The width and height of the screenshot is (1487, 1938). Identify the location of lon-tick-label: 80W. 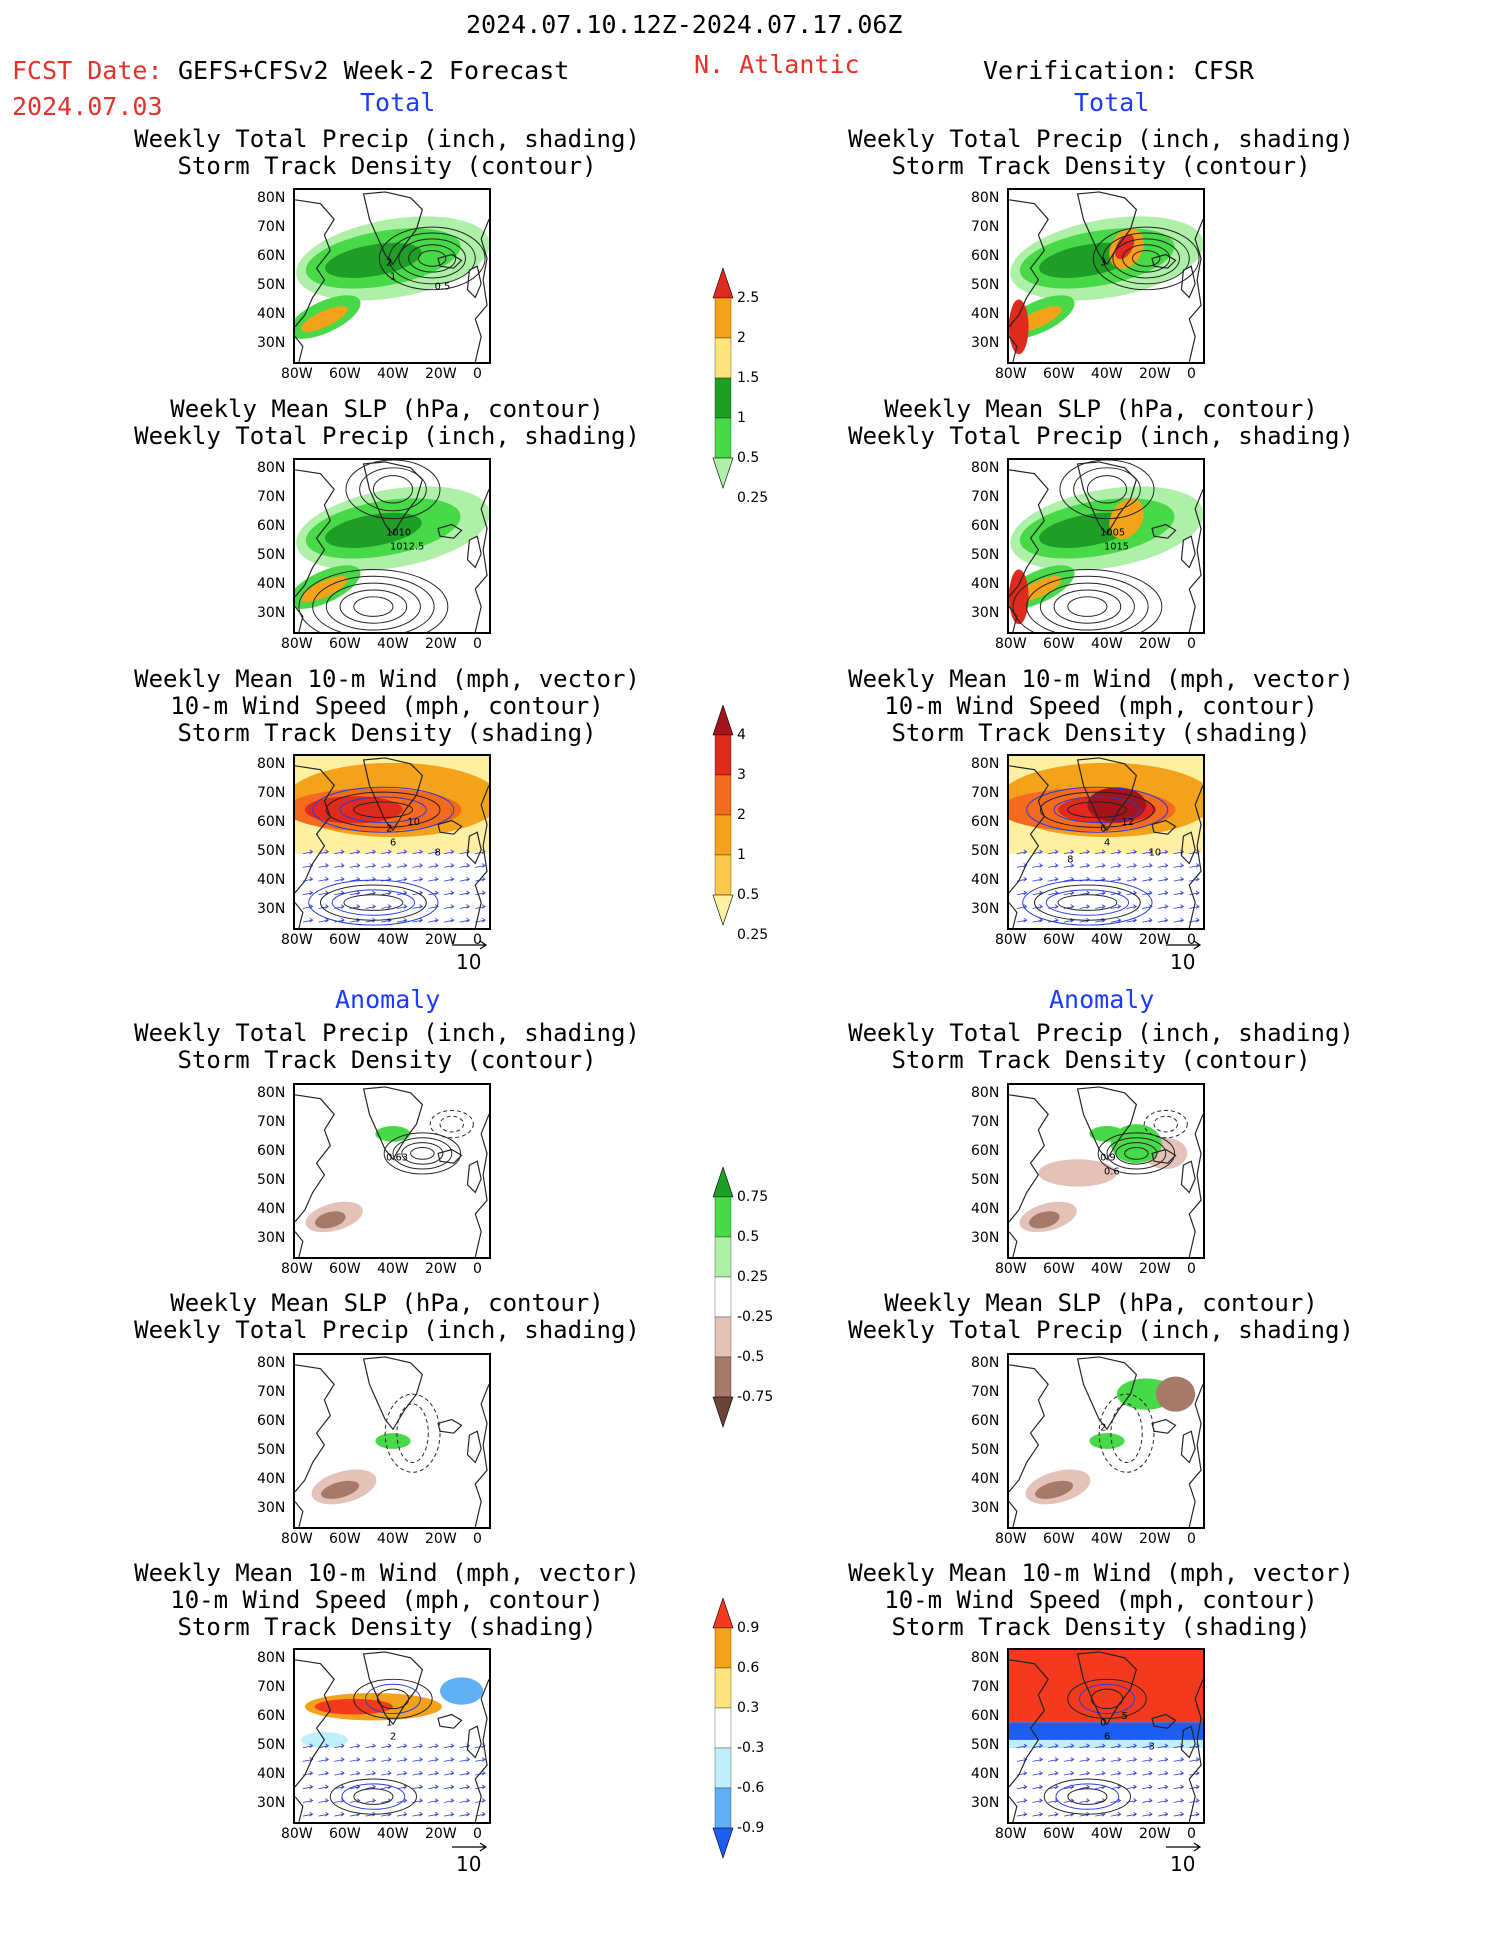
(297, 1834).